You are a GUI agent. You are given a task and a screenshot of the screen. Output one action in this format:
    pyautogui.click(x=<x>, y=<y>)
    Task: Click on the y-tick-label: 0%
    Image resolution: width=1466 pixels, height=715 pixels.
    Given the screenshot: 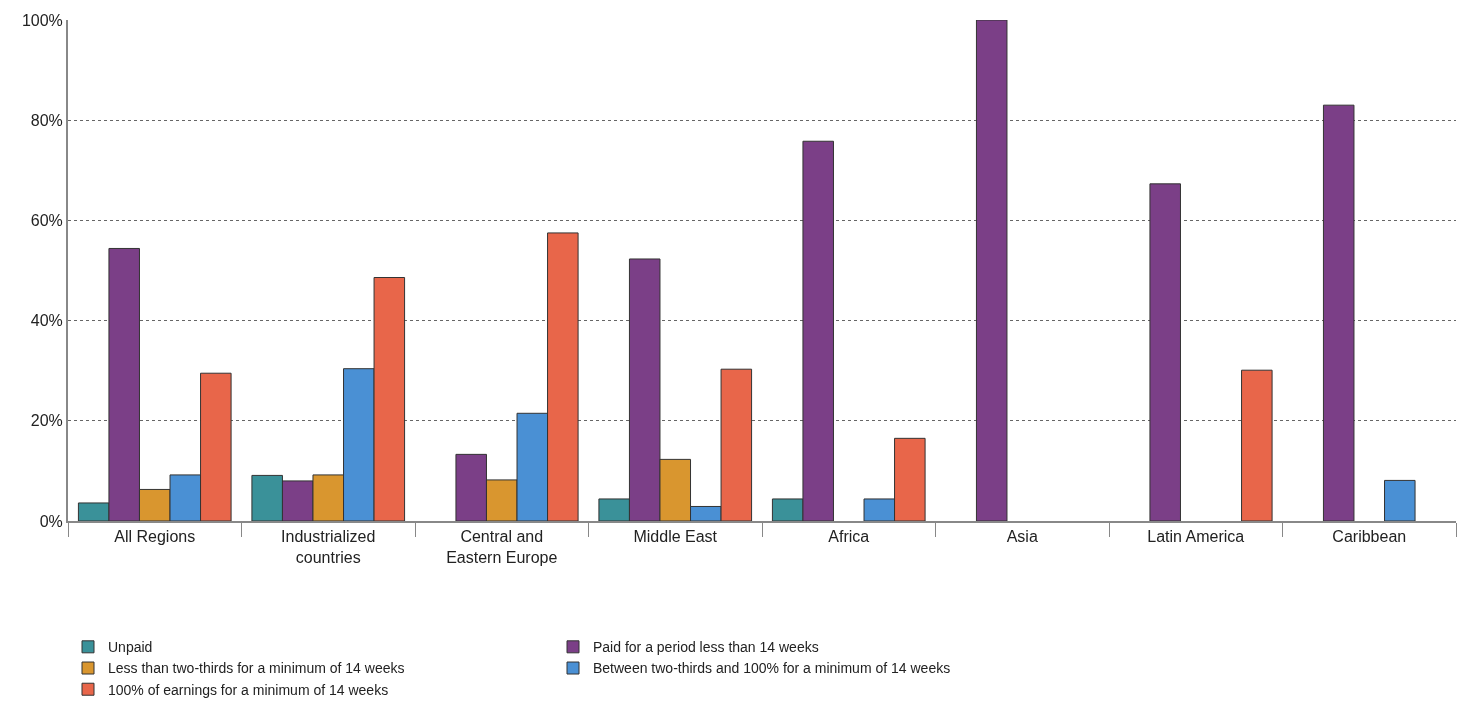 What is the action you would take?
    pyautogui.click(x=51, y=521)
    